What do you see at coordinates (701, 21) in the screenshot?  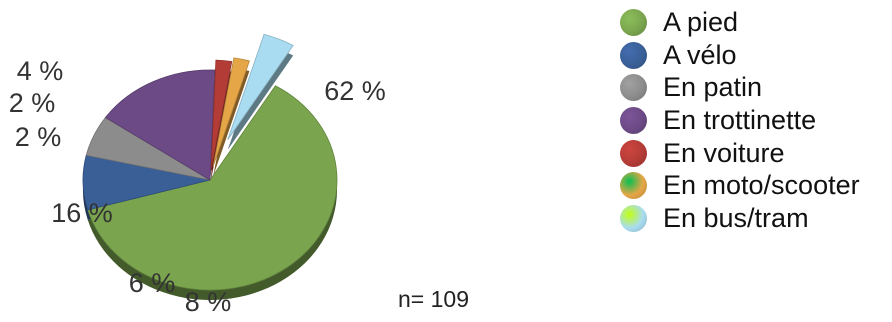 I see `legend-label: A pied` at bounding box center [701, 21].